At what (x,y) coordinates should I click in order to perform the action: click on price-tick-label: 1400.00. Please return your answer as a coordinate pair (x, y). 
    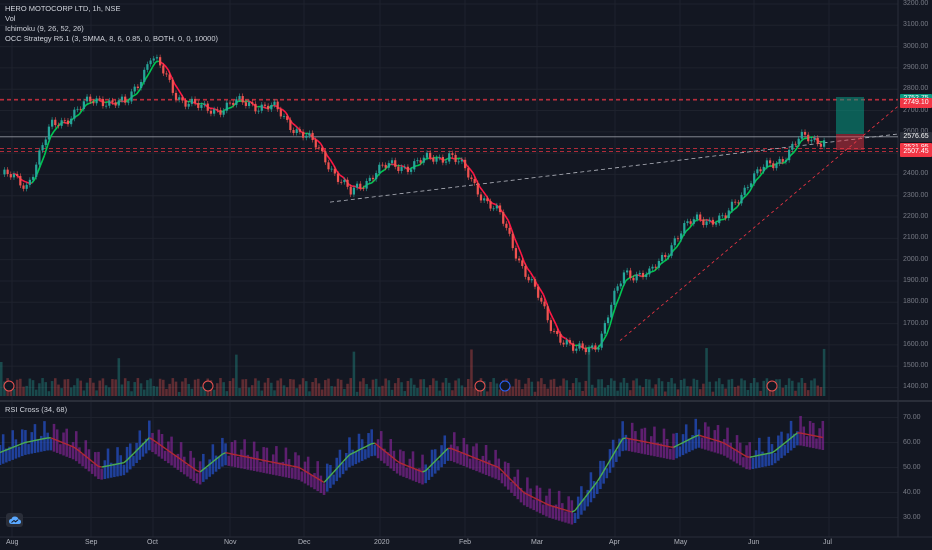
    Looking at the image, I should click on (916, 387).